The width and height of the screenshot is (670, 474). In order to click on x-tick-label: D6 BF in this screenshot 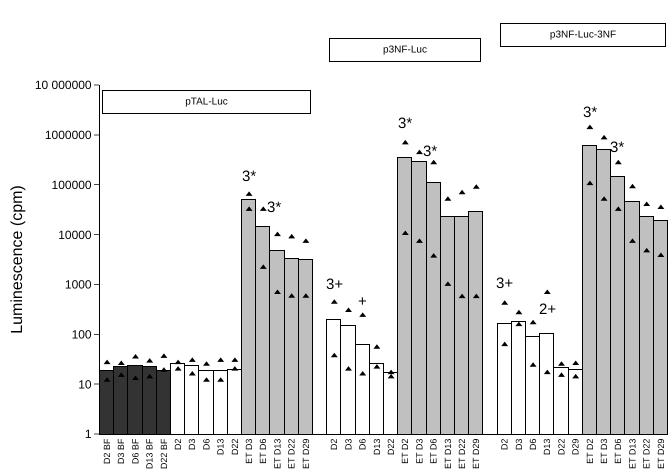, I will do `click(135, 451)`.